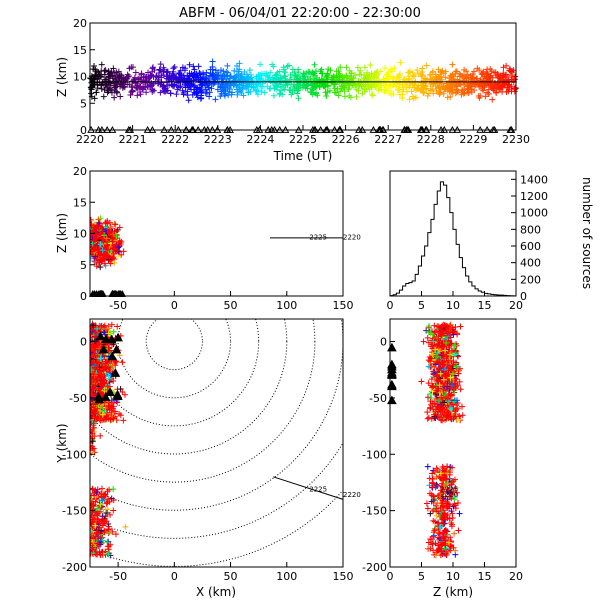 The image size is (600, 600). Describe the element at coordinates (303, 139) in the screenshot. I see `tick-label: 2225` at that location.